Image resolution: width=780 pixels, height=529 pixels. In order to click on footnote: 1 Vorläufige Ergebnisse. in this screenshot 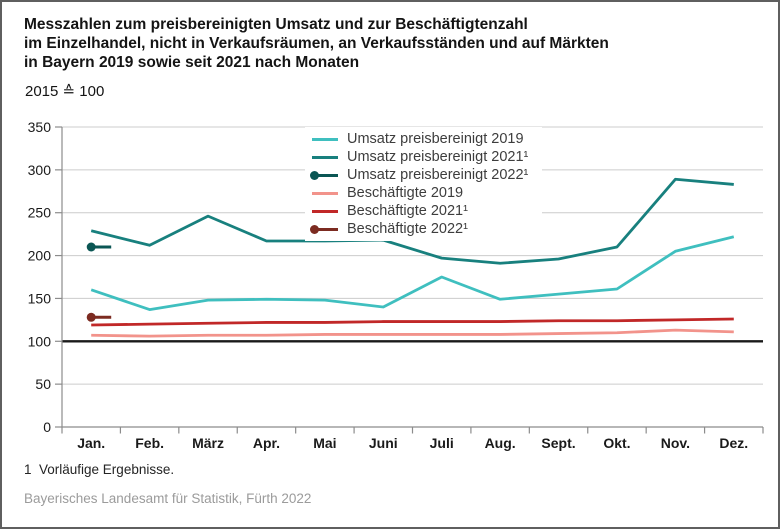, I will do `click(99, 469)`.